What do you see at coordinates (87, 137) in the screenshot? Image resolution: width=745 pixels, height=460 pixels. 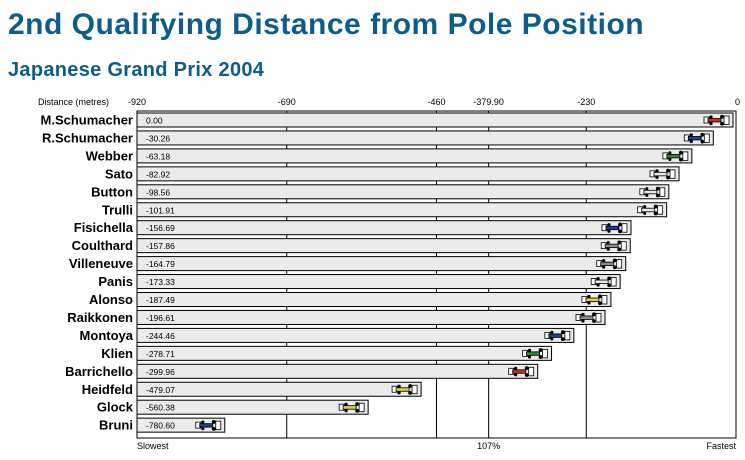 I see `driver-name: R.Schumacher` at bounding box center [87, 137].